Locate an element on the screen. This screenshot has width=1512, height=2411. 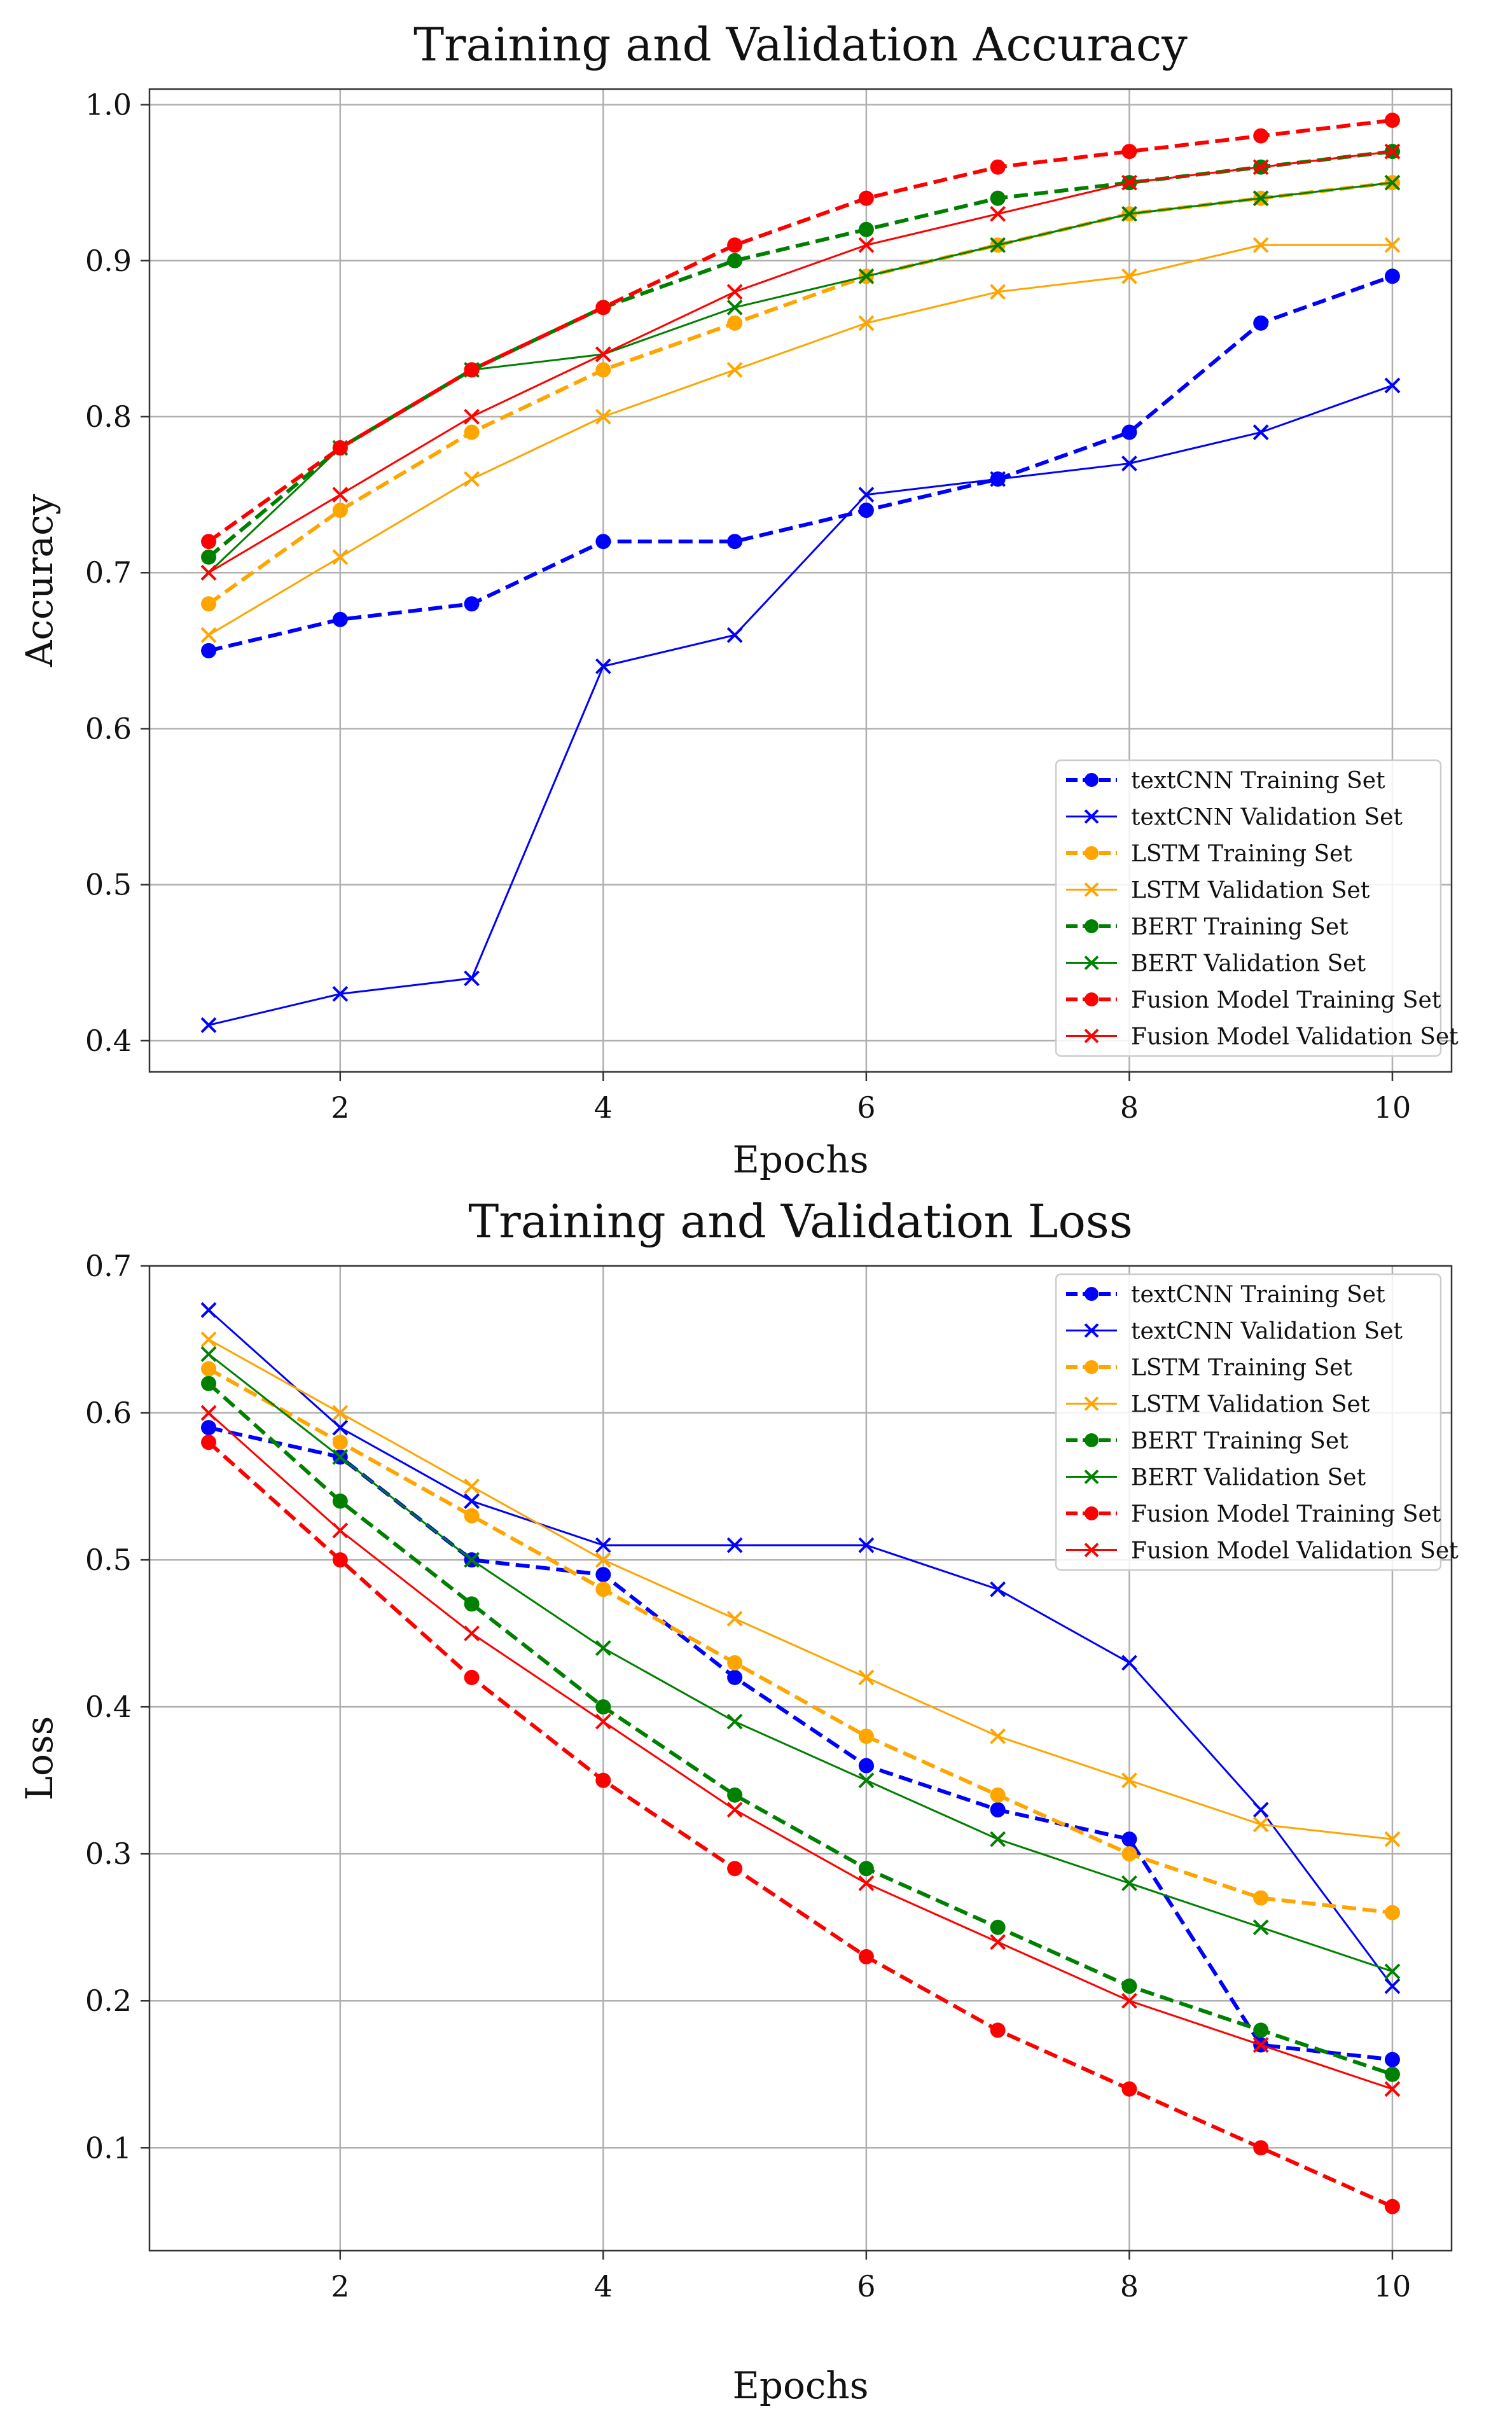
legend-label: textCNN Validation Set is located at coordinates (1267, 1332).